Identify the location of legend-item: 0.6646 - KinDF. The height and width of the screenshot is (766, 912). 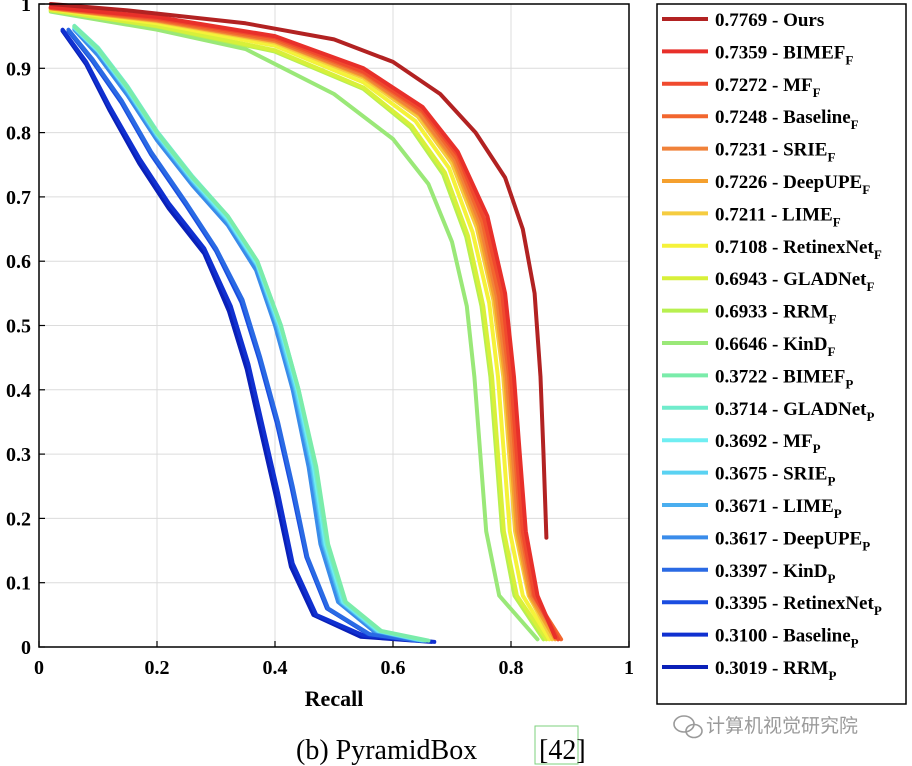
(748, 346).